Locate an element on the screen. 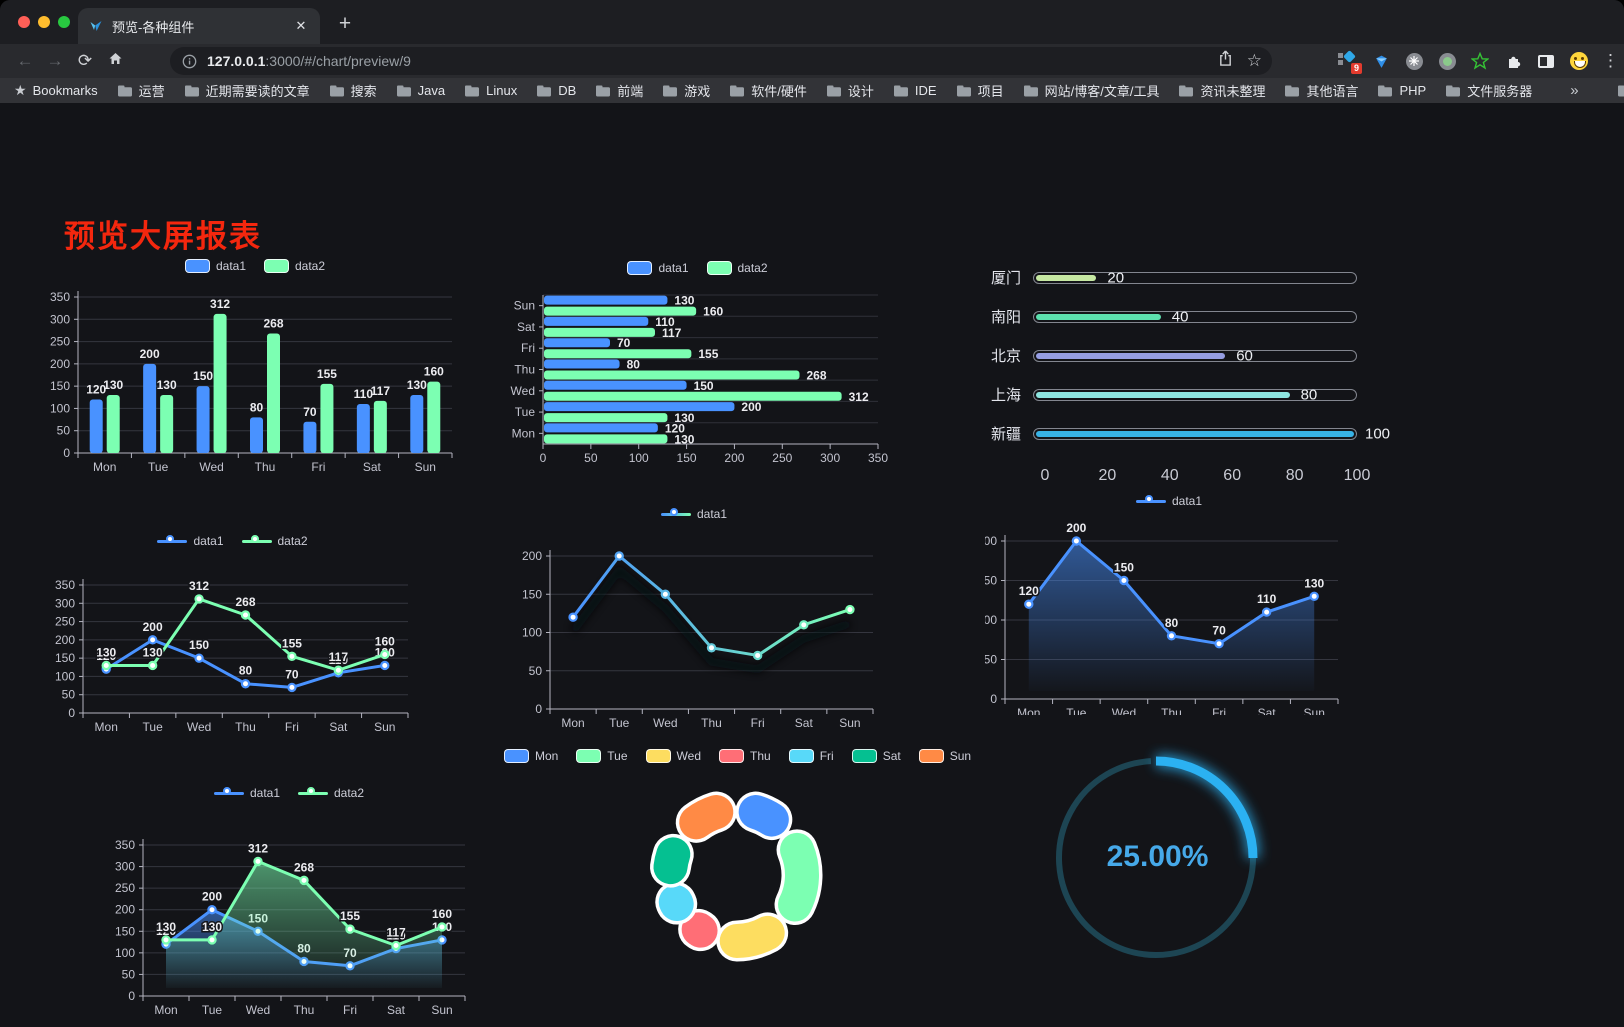  share-icon is located at coordinates (1225, 61).